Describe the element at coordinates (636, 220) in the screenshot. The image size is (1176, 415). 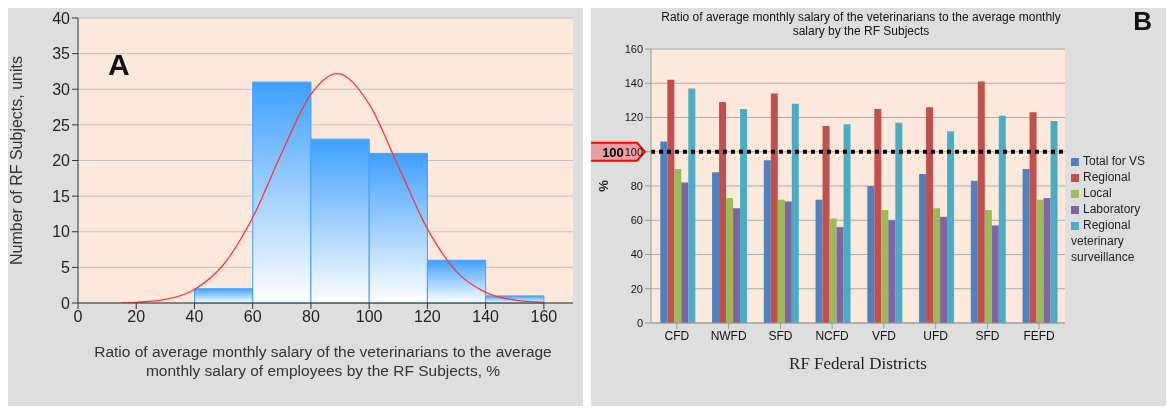
I see `y-tick-label: 60` at that location.